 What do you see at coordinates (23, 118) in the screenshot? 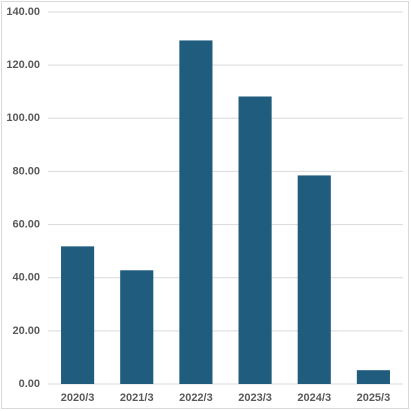
I see `y-tick-label: 100.00` at bounding box center [23, 118].